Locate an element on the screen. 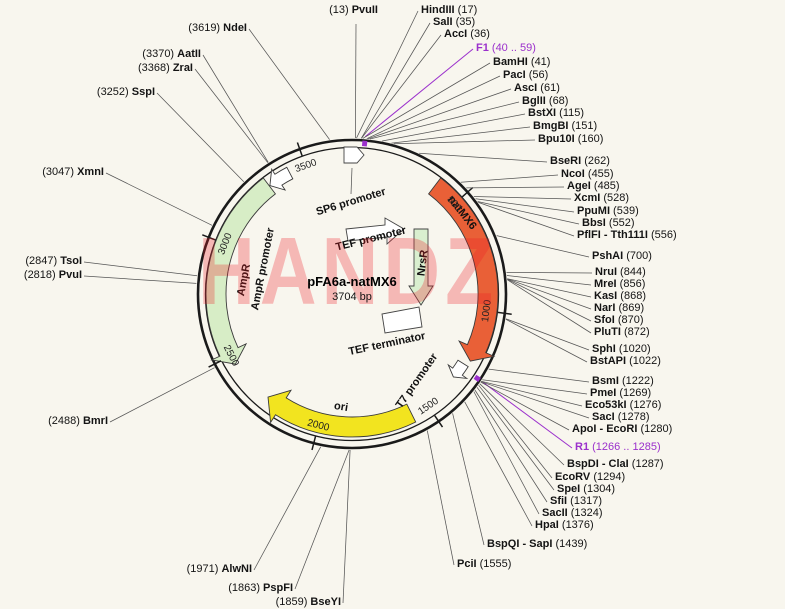 The image size is (785, 609). site-position: (1863) is located at coordinates (246, 588).